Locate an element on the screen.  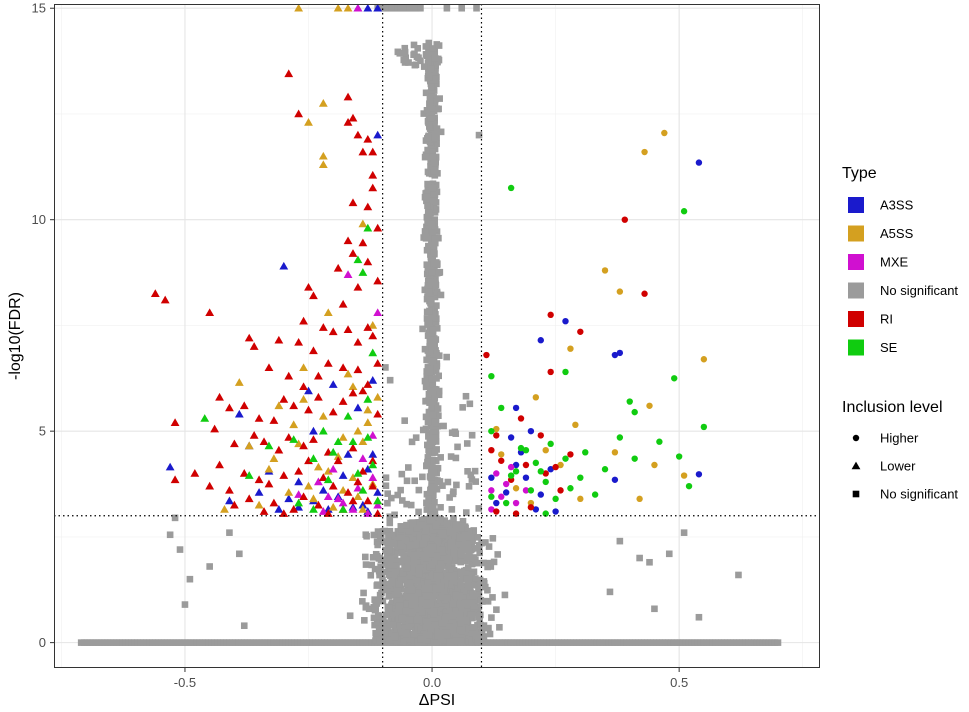
data-point-a3ss-higher is located at coordinates (526, 477).